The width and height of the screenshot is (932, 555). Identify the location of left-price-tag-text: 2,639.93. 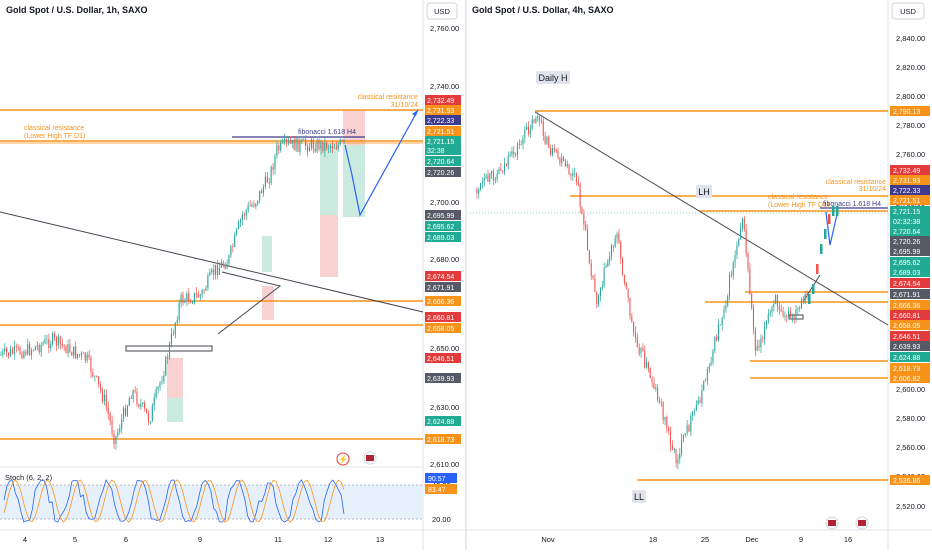
(440, 379).